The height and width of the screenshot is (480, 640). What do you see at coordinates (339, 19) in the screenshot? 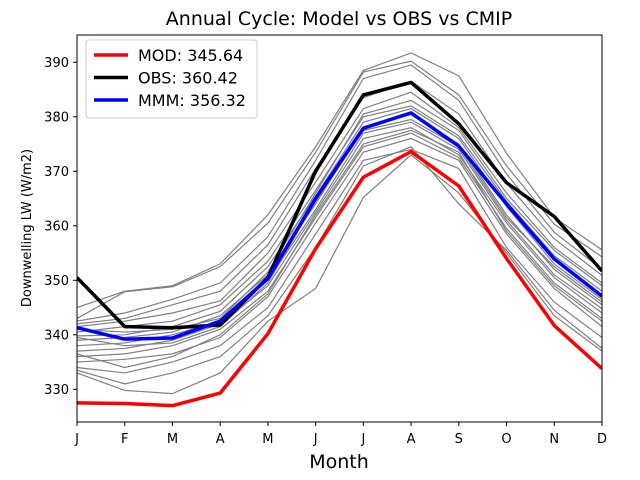
I see `chart-title: Annual Cycle: Model vs OBS vs CMIP` at bounding box center [339, 19].